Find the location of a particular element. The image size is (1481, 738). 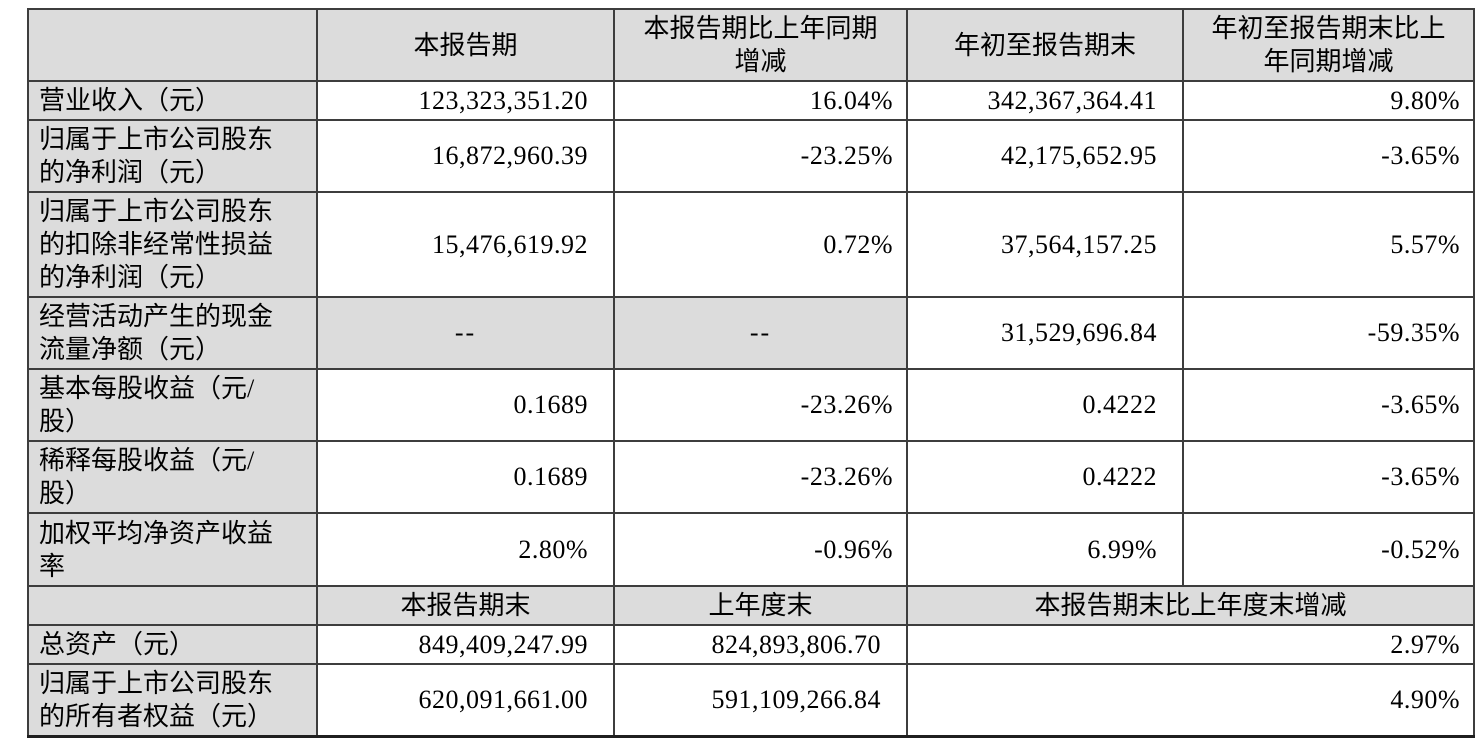

cell-ytd: 6.99% is located at coordinates (1045, 549).